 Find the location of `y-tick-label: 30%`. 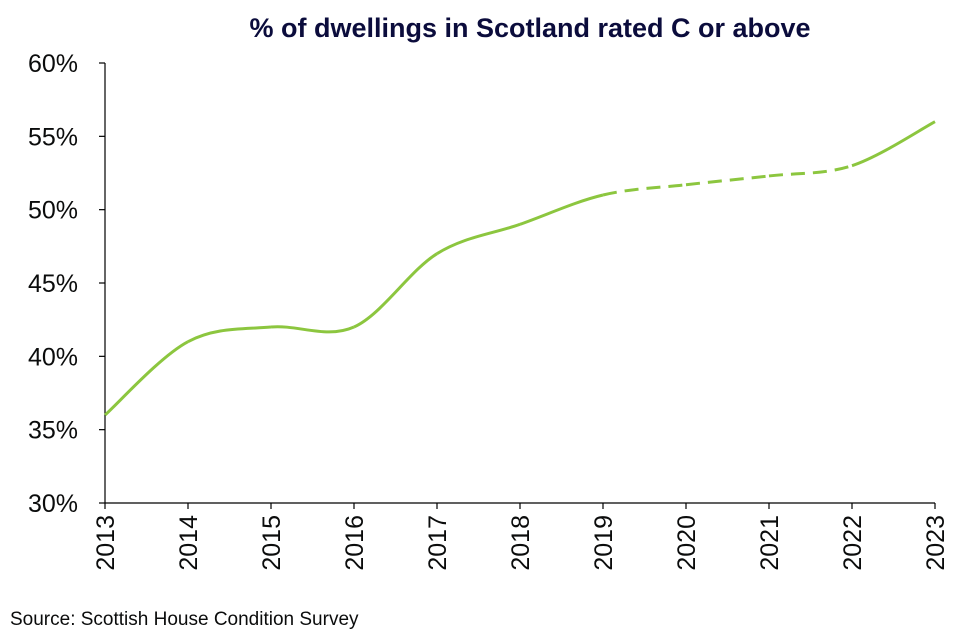

y-tick-label: 30% is located at coordinates (53, 504).